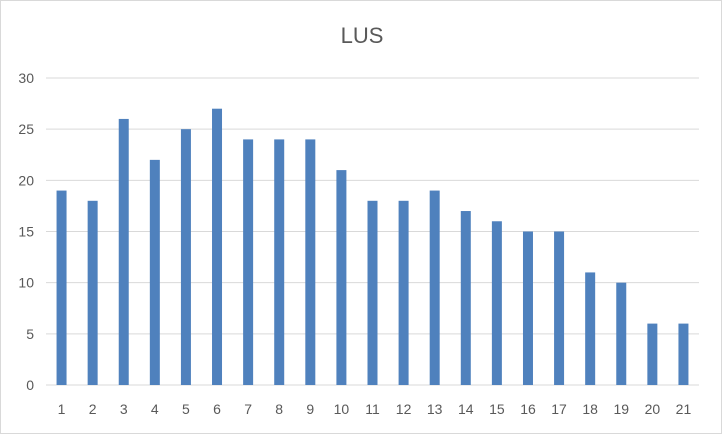 The width and height of the screenshot is (722, 434). What do you see at coordinates (279, 409) in the screenshot?
I see `x-tick-label: 8` at bounding box center [279, 409].